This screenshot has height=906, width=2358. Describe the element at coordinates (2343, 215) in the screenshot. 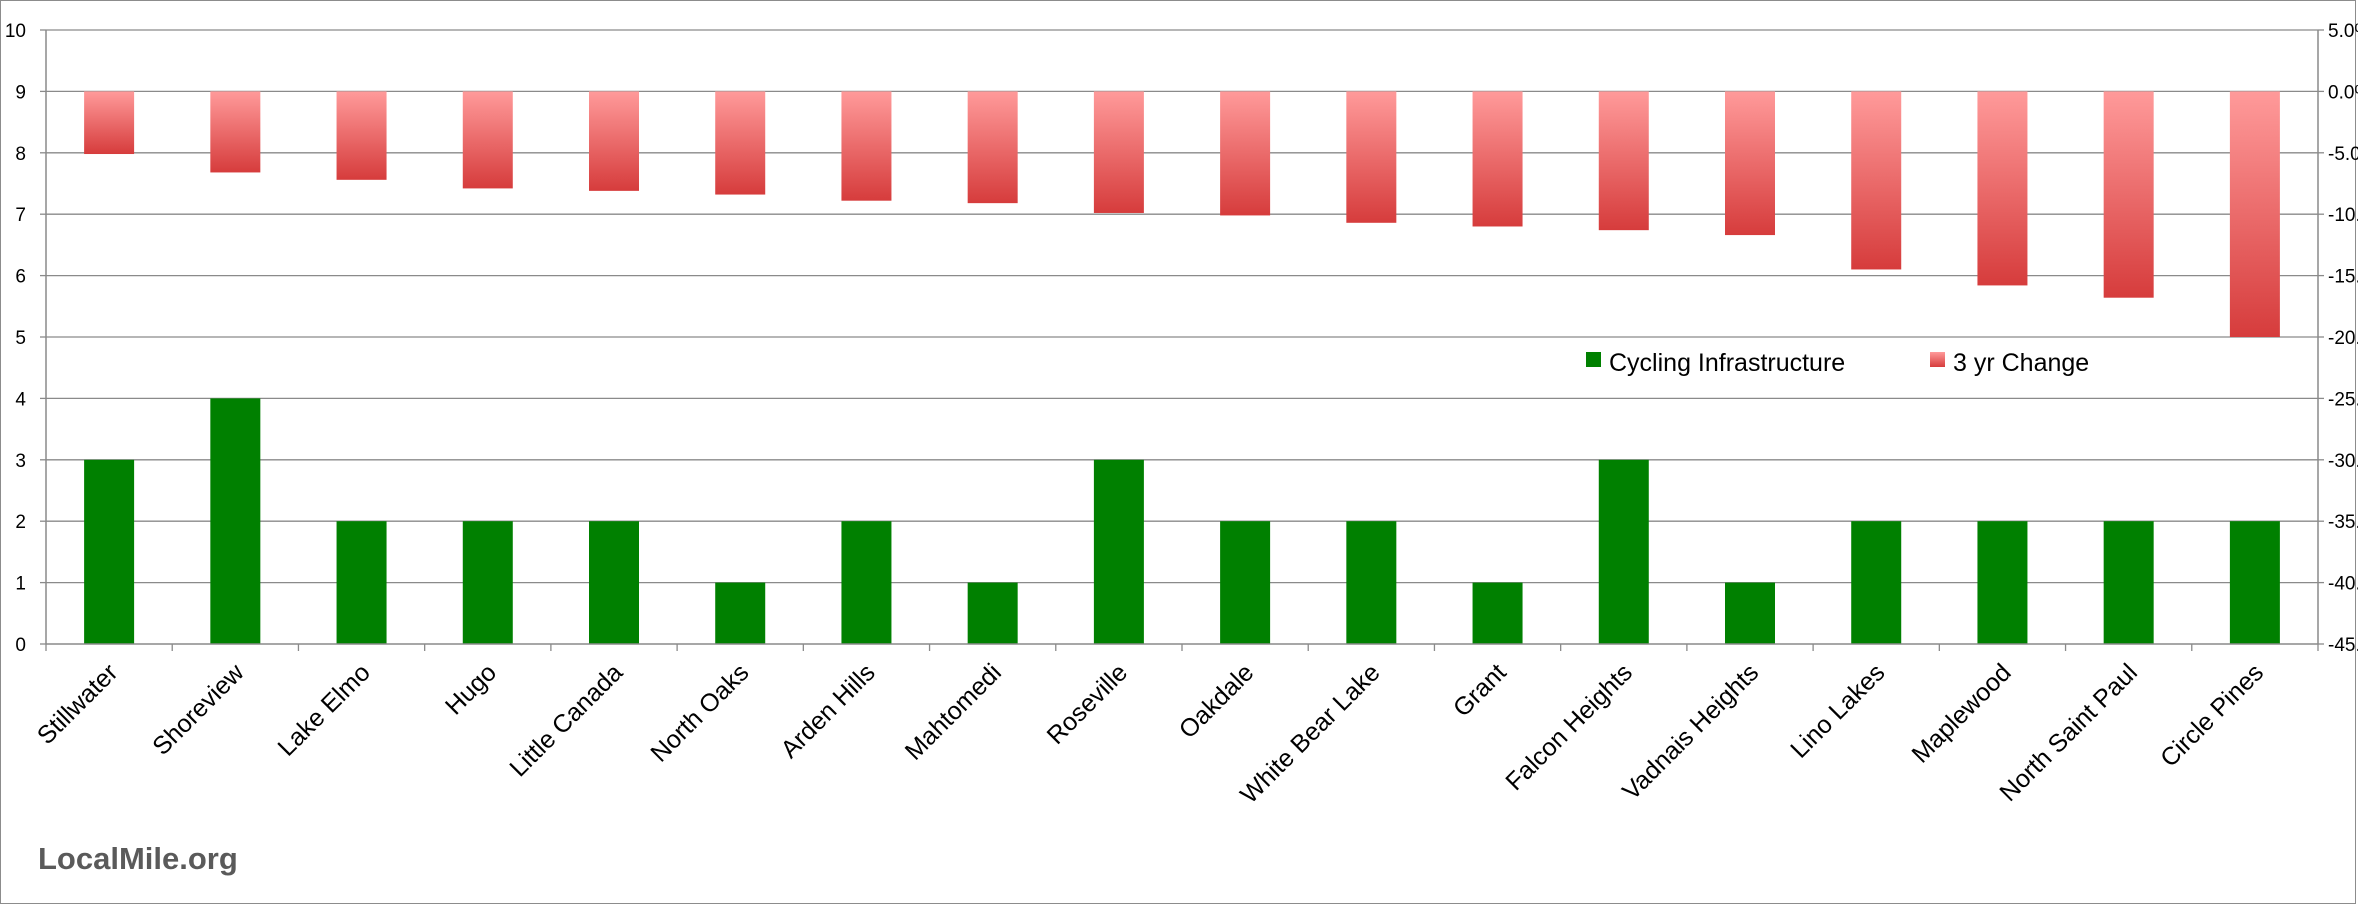

I see `y-right-tick-label: -10.0%` at that location.